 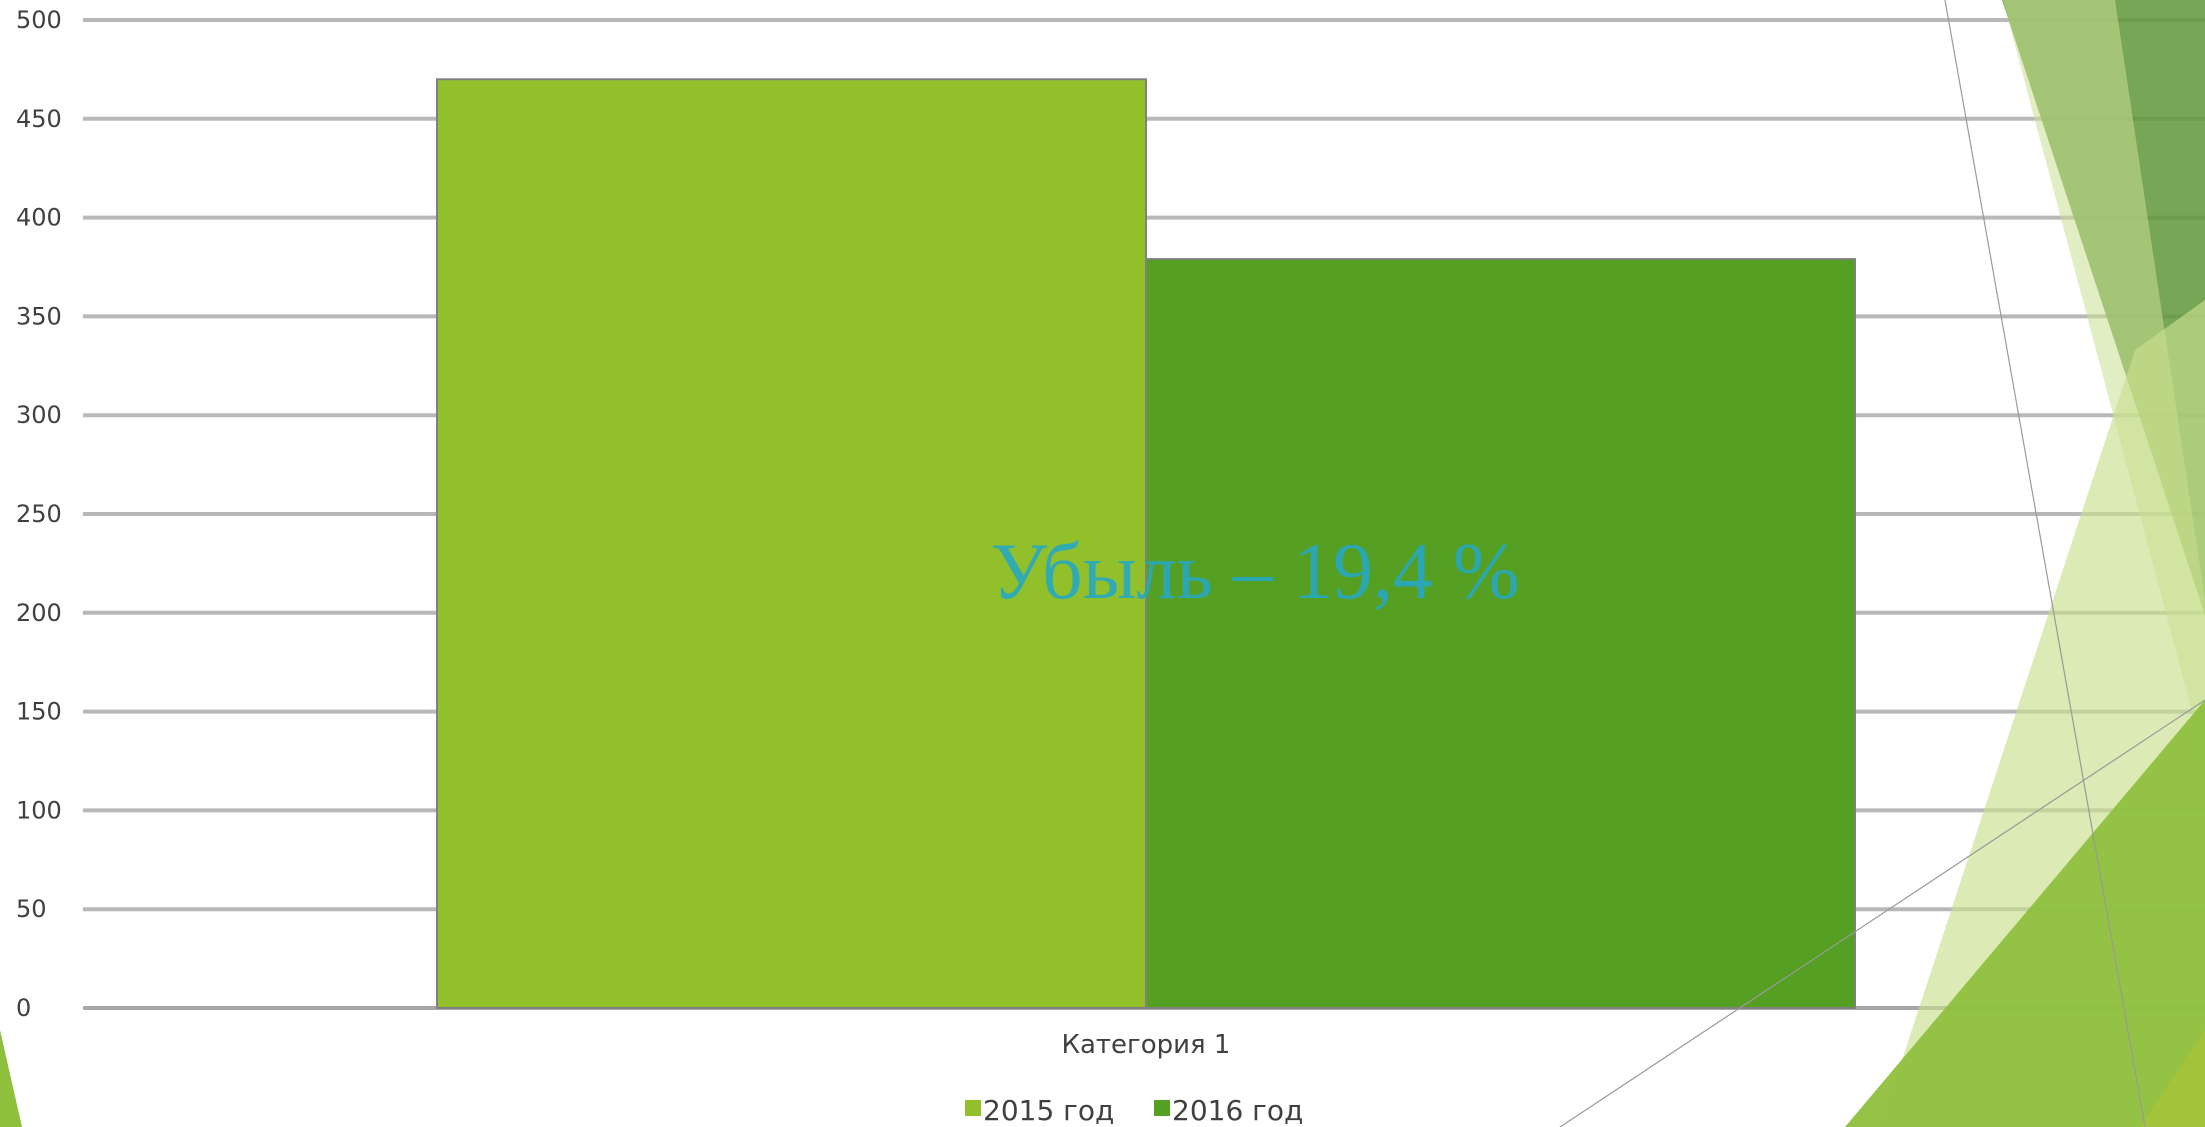 What do you see at coordinates (1146, 1045) in the screenshot?
I see `x-category-label: Категория 1` at bounding box center [1146, 1045].